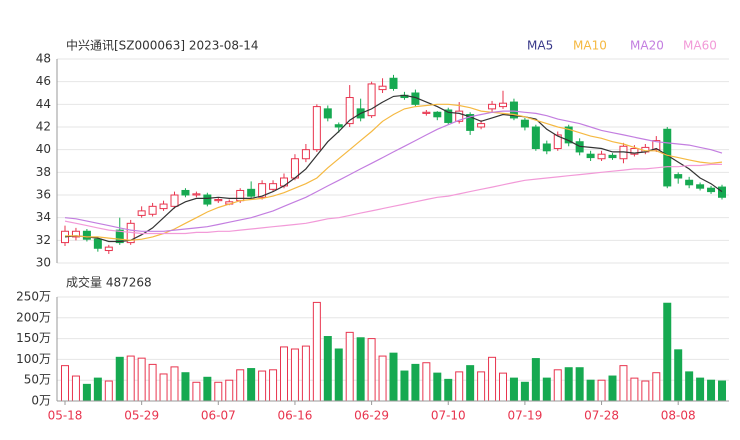 This screenshot has height=440, width=740. I want to click on y-tick-label: 44, so click(43, 104).